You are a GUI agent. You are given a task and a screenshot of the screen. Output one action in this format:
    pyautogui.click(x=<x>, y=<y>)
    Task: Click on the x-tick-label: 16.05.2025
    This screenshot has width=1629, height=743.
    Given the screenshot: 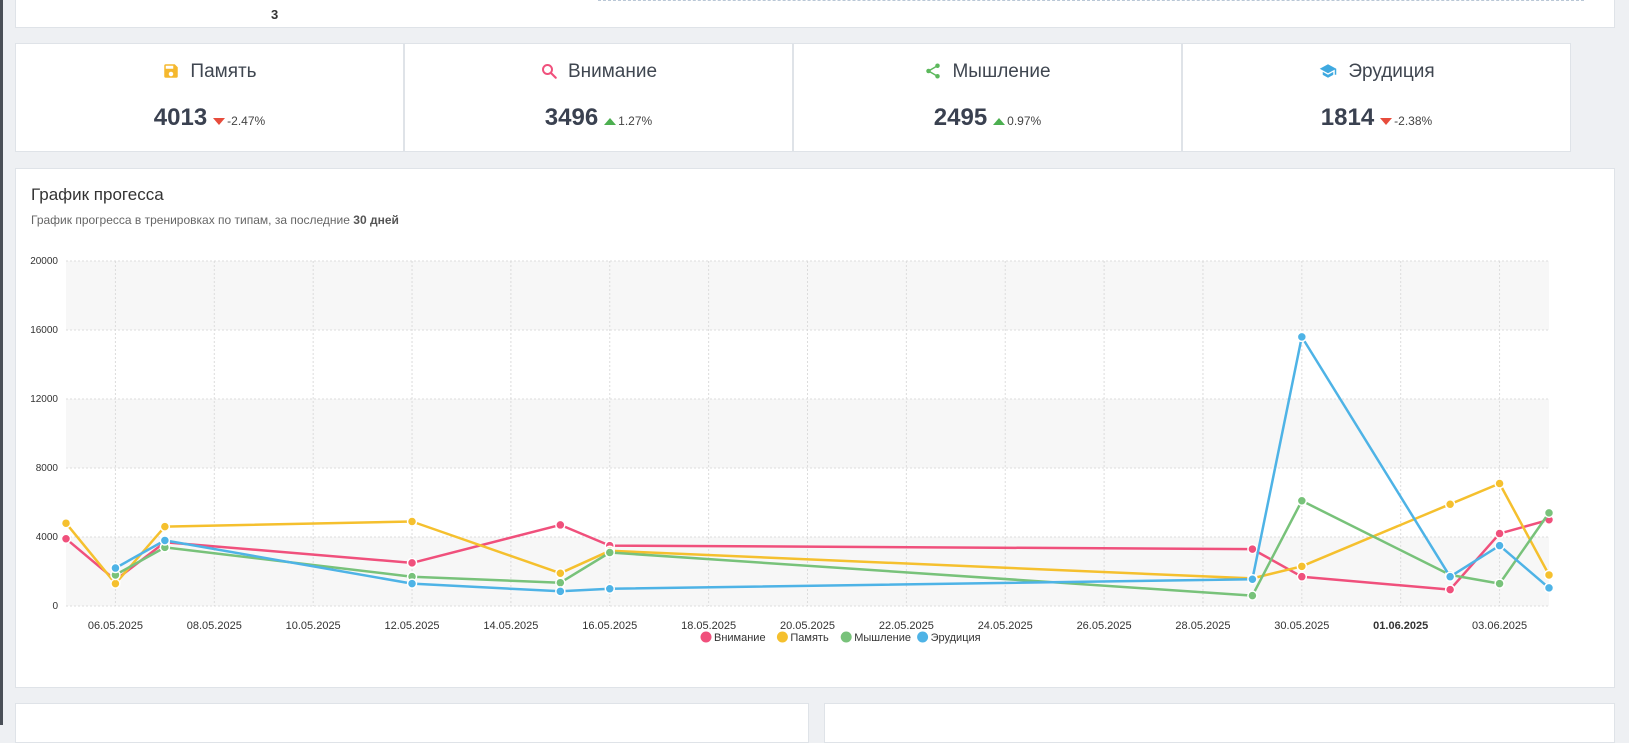 What is the action you would take?
    pyautogui.click(x=609, y=626)
    